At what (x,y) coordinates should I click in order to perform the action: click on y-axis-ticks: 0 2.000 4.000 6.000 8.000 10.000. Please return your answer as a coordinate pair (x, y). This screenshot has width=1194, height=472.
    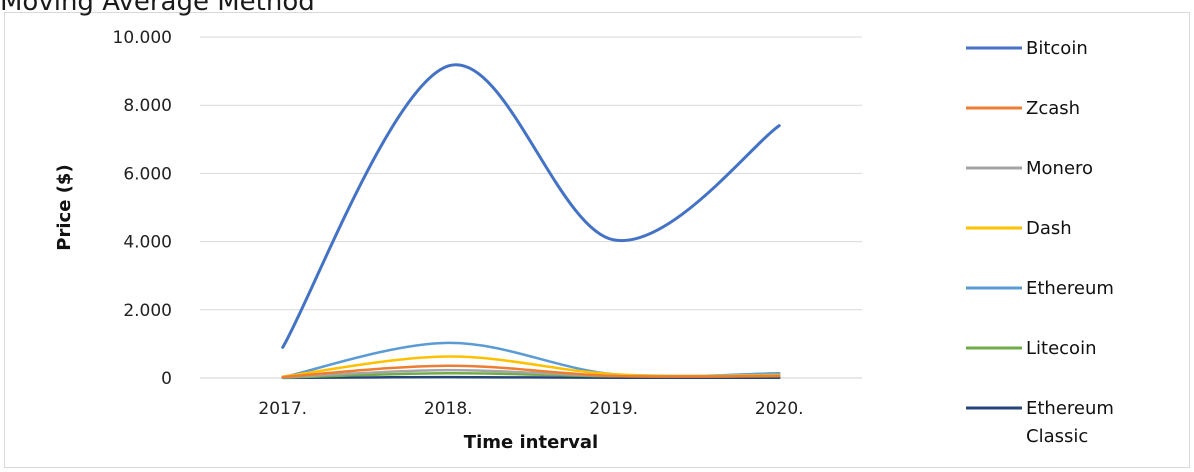
    Looking at the image, I should click on (142, 208).